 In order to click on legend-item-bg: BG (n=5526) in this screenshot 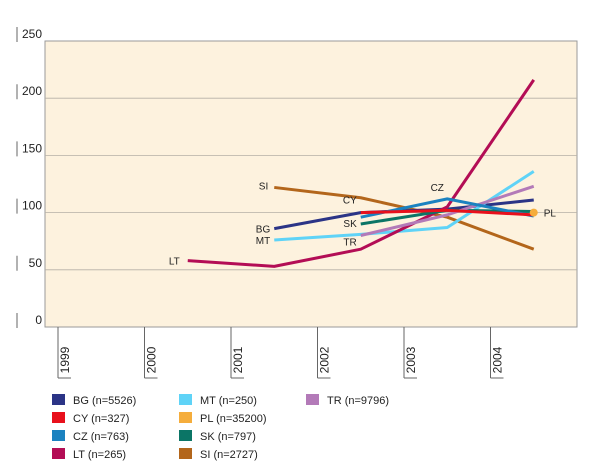, I will do `click(94, 402)`.